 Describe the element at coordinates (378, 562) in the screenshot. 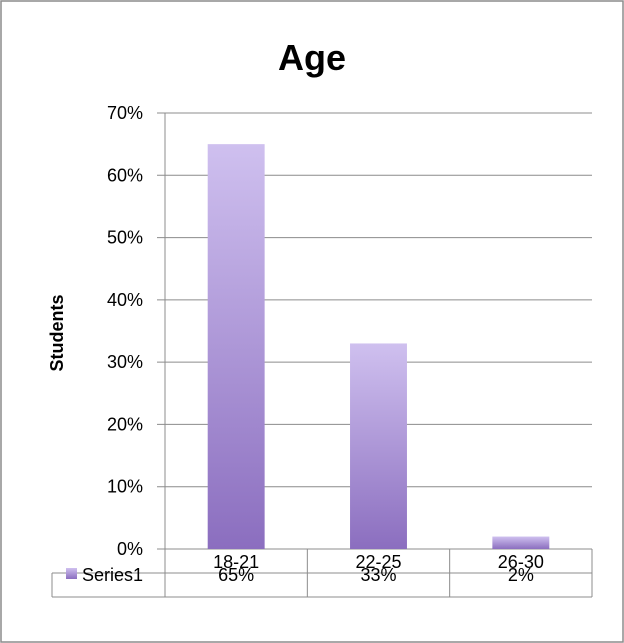

I see `x-tick-label: 22-25` at that location.